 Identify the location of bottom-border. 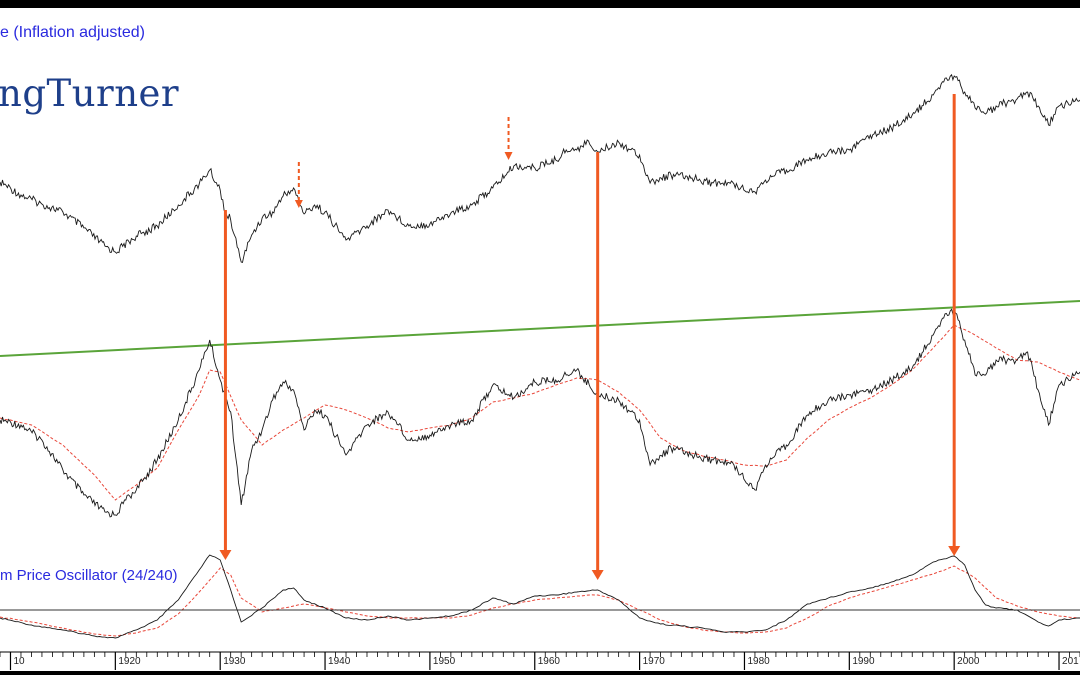
(540, 673).